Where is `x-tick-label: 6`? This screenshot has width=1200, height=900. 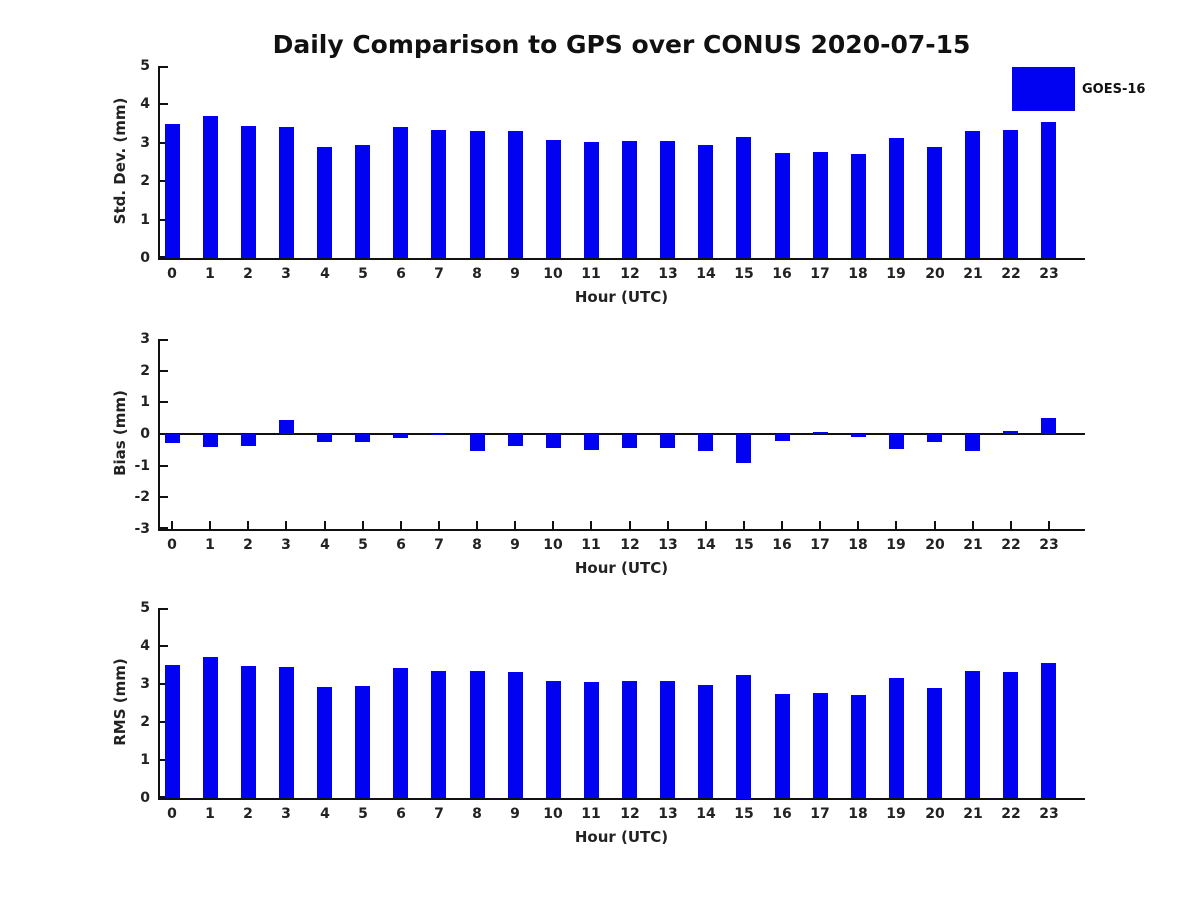 x-tick-label: 6 is located at coordinates (401, 274).